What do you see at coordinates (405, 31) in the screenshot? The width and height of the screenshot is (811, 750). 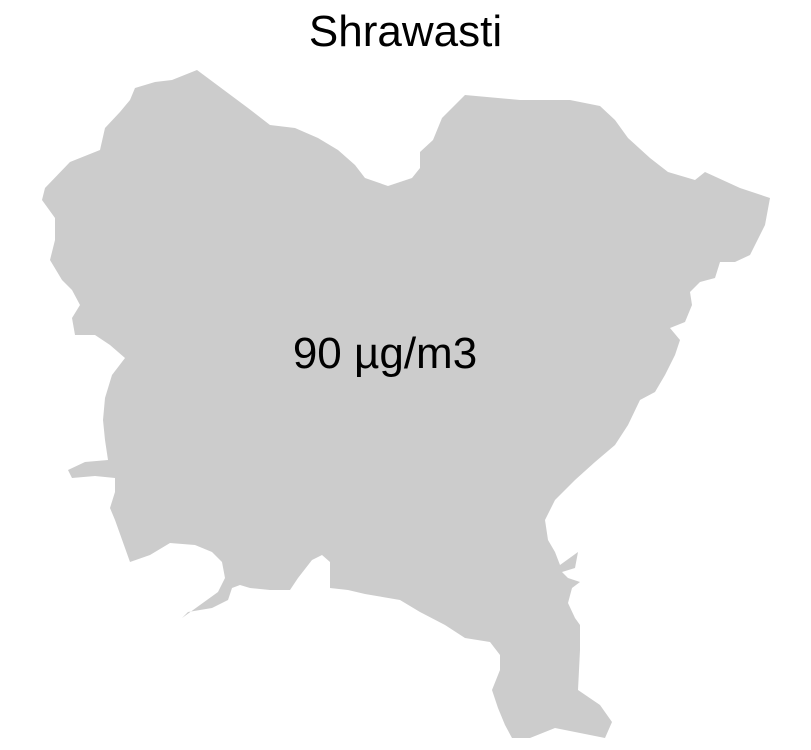 I see `map-title: Shrawasti` at bounding box center [405, 31].